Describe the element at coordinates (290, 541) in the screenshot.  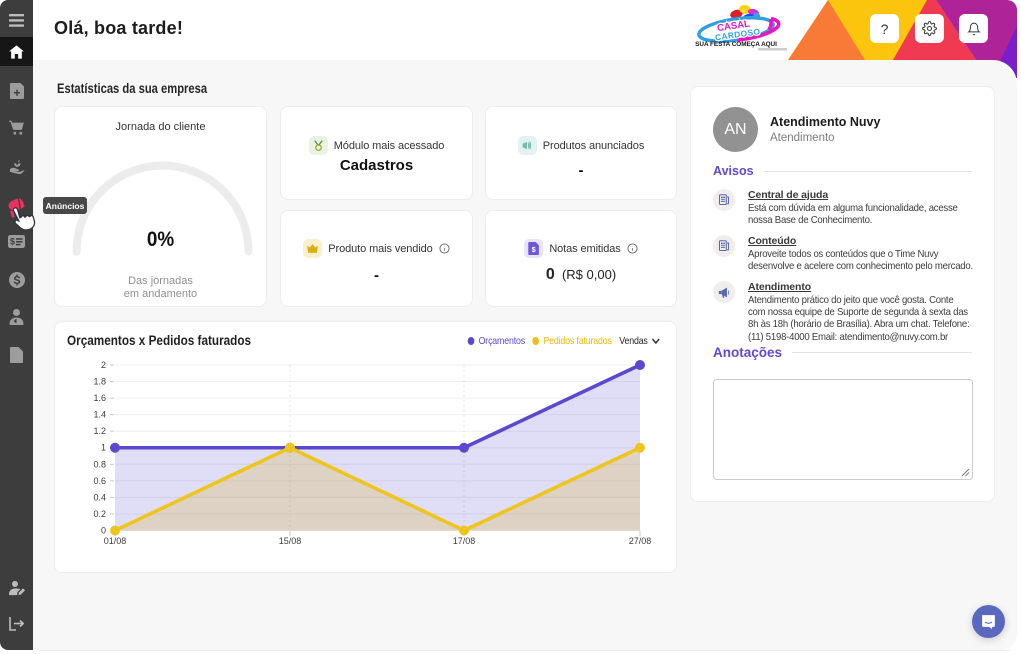
I see `svg-text: 15/08` at that location.